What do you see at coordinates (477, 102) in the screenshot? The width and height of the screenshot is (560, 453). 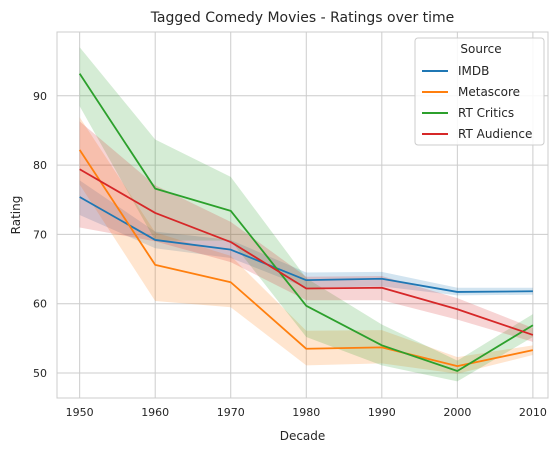 I see `legend-items: IMDB Metascore RT Critics RT Audience` at bounding box center [477, 102].